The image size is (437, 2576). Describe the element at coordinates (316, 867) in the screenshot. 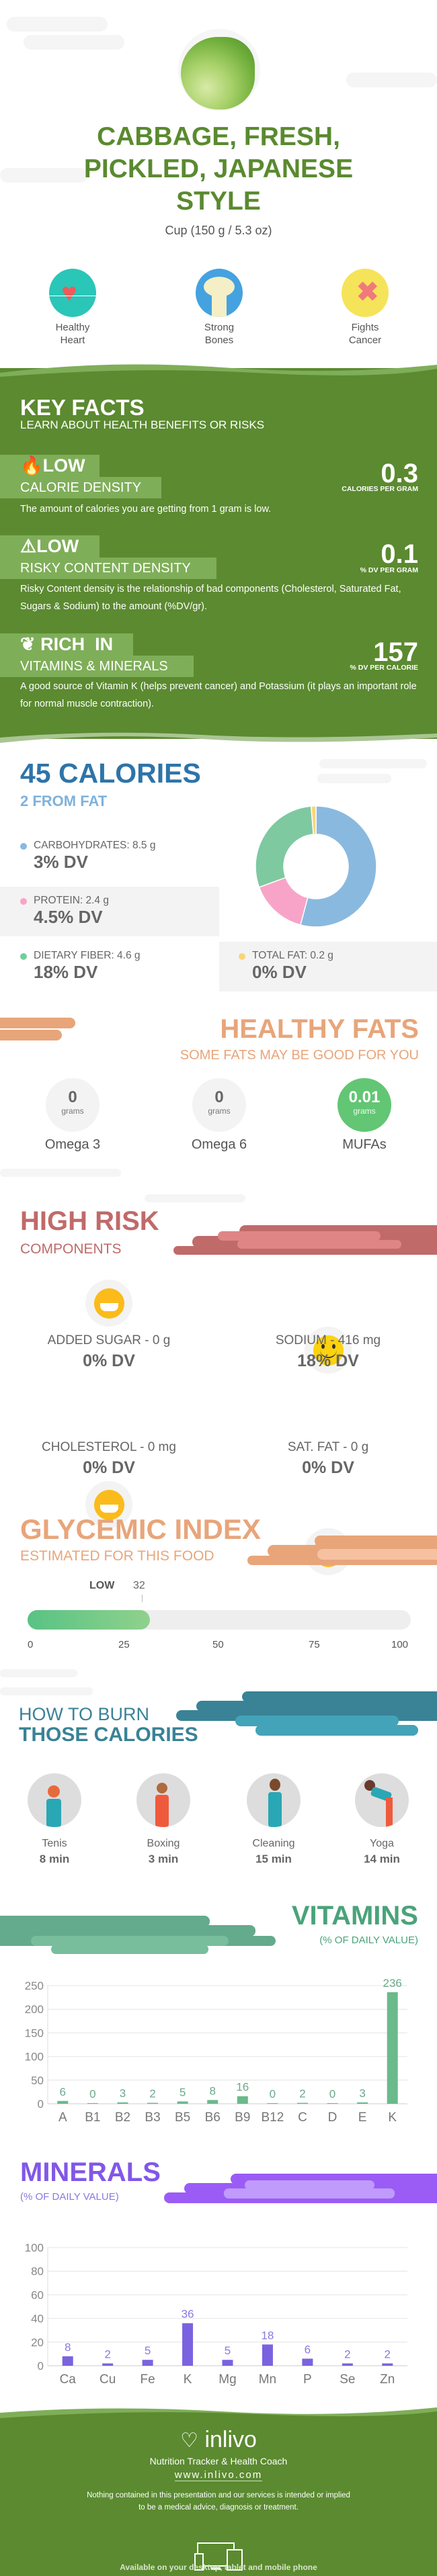

I see `macro-donut-chart` at that location.